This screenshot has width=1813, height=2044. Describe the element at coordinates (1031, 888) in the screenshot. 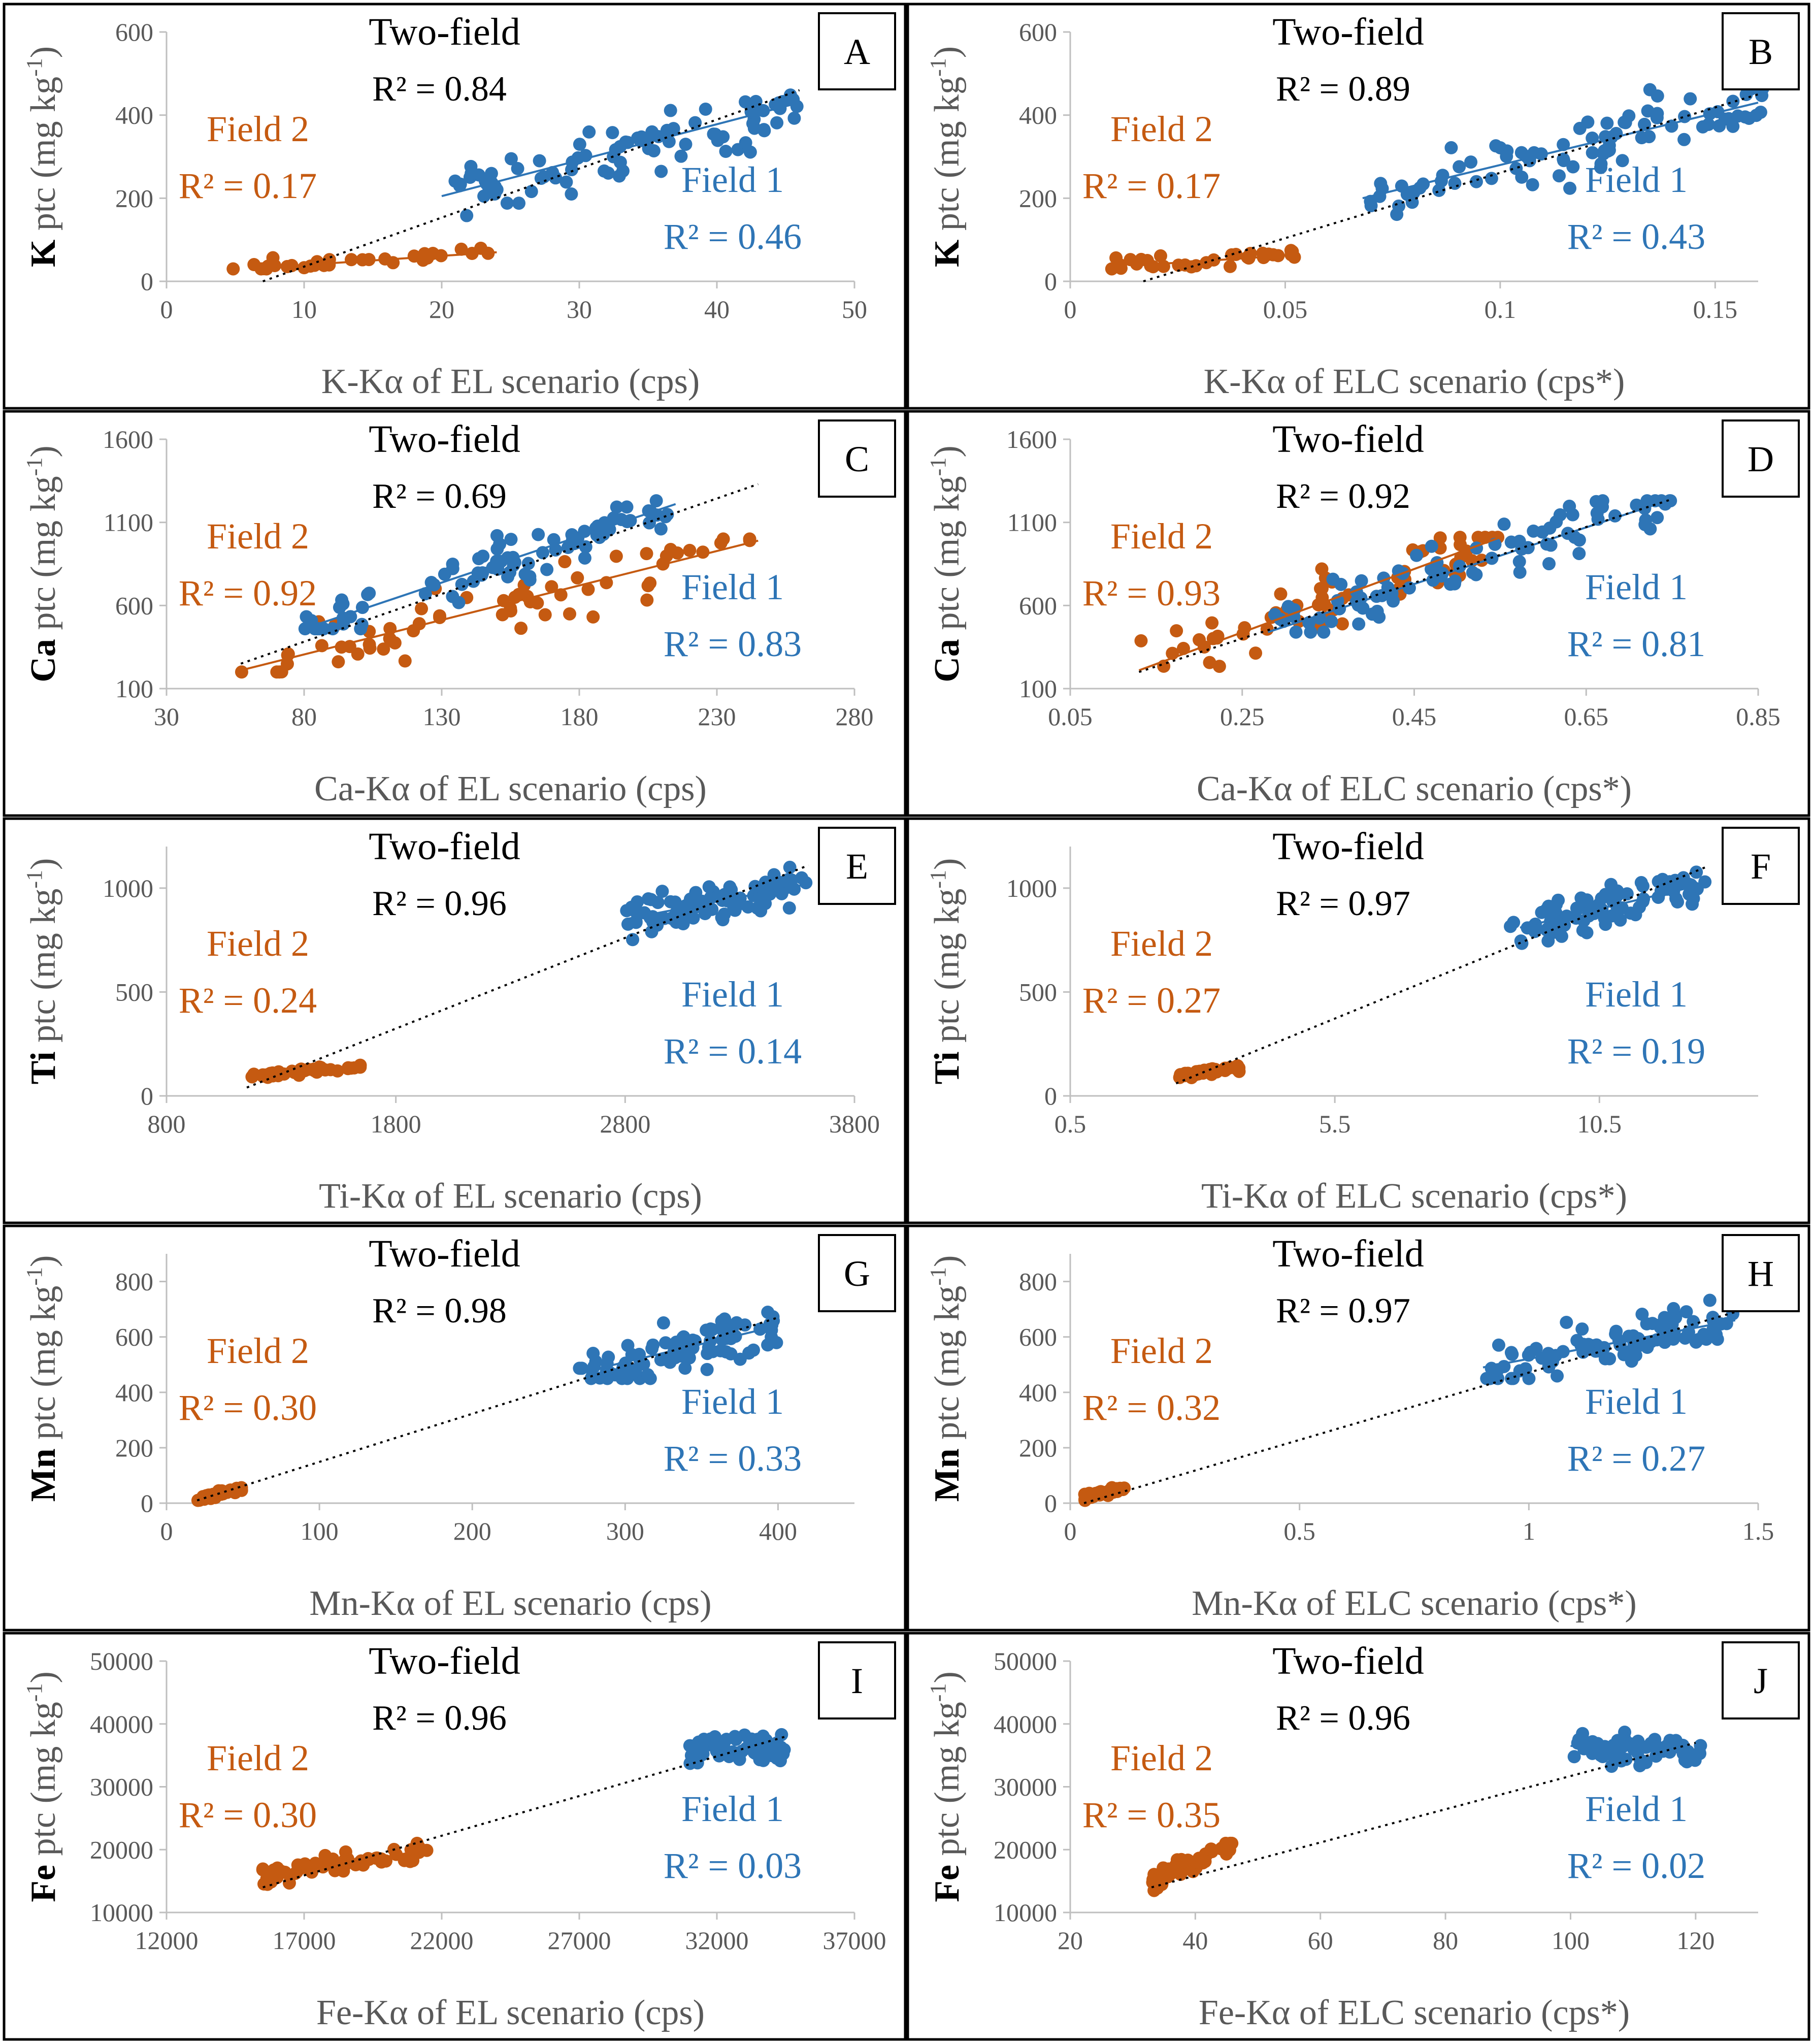

I see `y-tick-label: 1000` at that location.